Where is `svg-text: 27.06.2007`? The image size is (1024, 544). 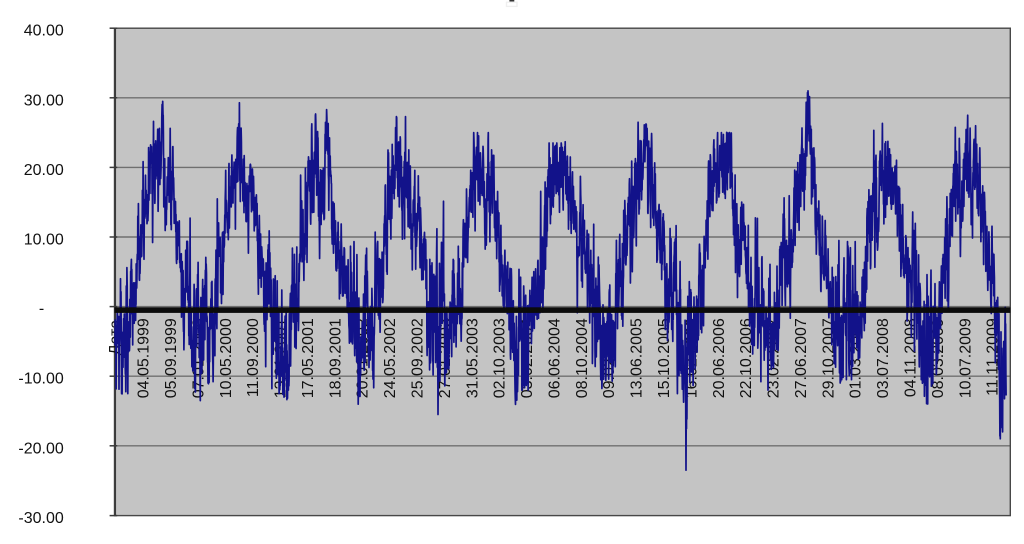 svg-text: 27.06.2007 is located at coordinates (801, 358).